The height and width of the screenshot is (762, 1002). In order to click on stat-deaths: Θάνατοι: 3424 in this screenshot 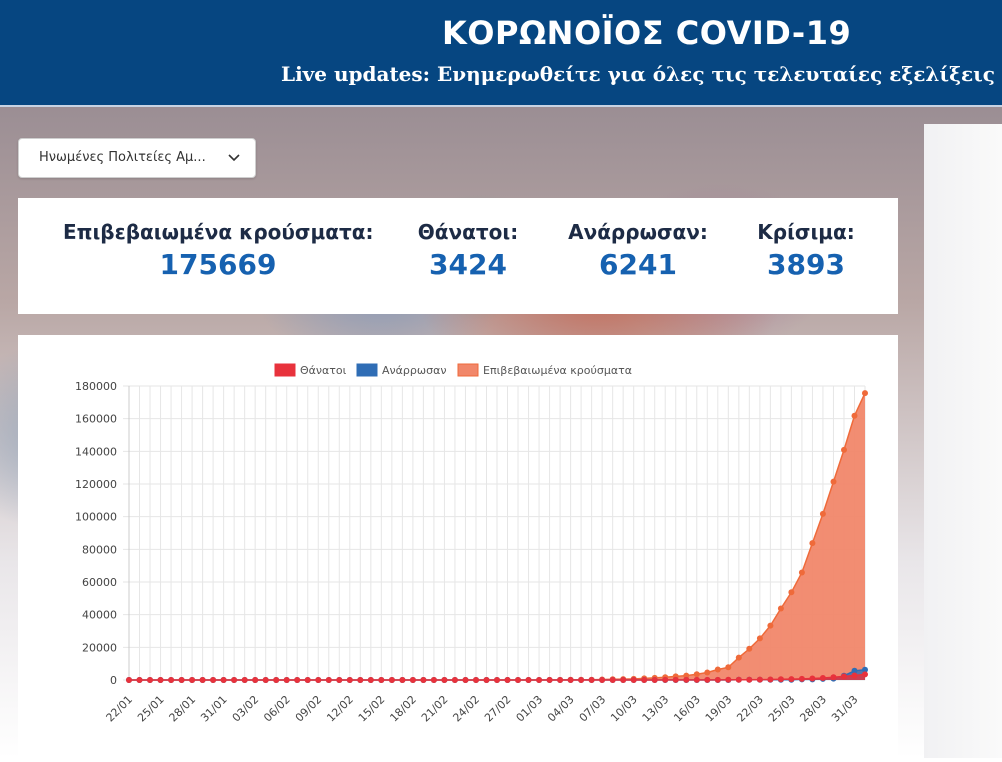, I will do `click(468, 250)`.